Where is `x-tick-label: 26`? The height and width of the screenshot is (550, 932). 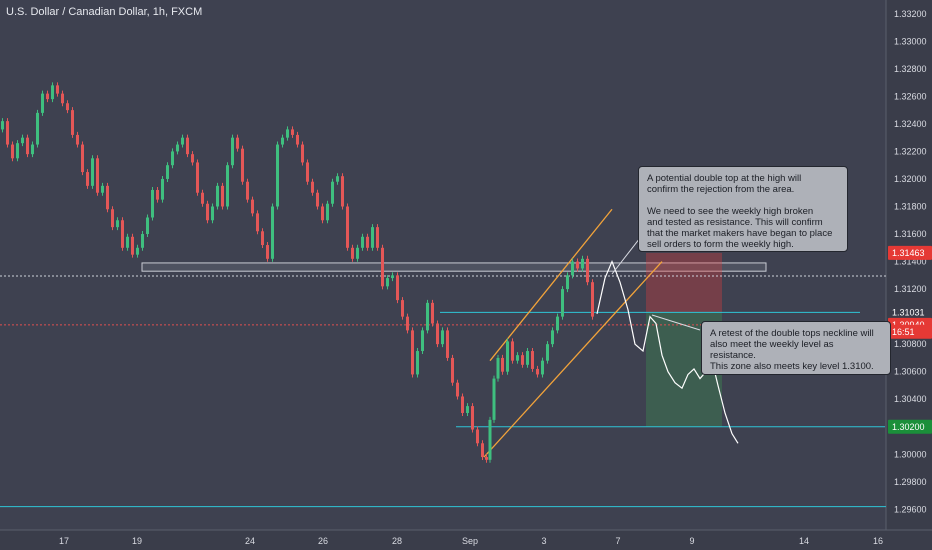
x-tick-label: 26 is located at coordinates (323, 541).